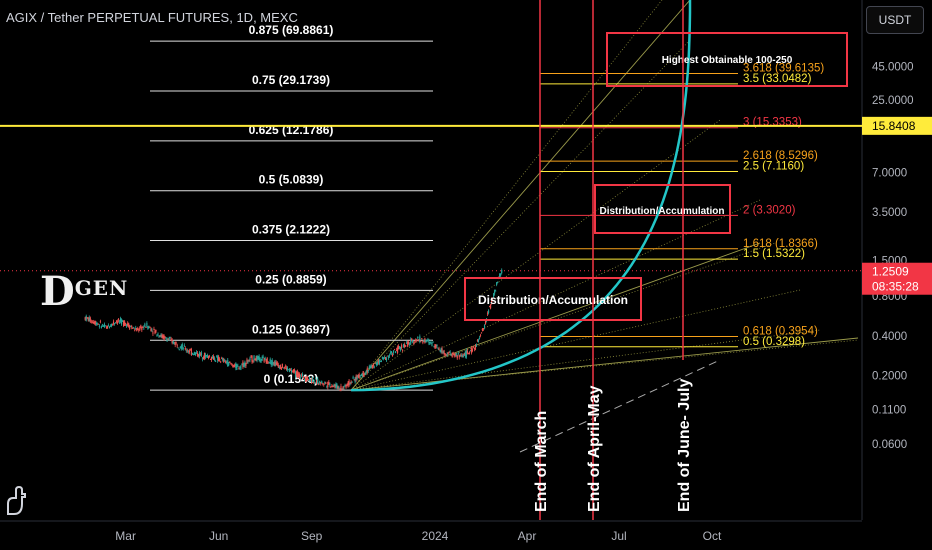 The height and width of the screenshot is (550, 932). I want to click on currency-button: USDT, so click(895, 20).